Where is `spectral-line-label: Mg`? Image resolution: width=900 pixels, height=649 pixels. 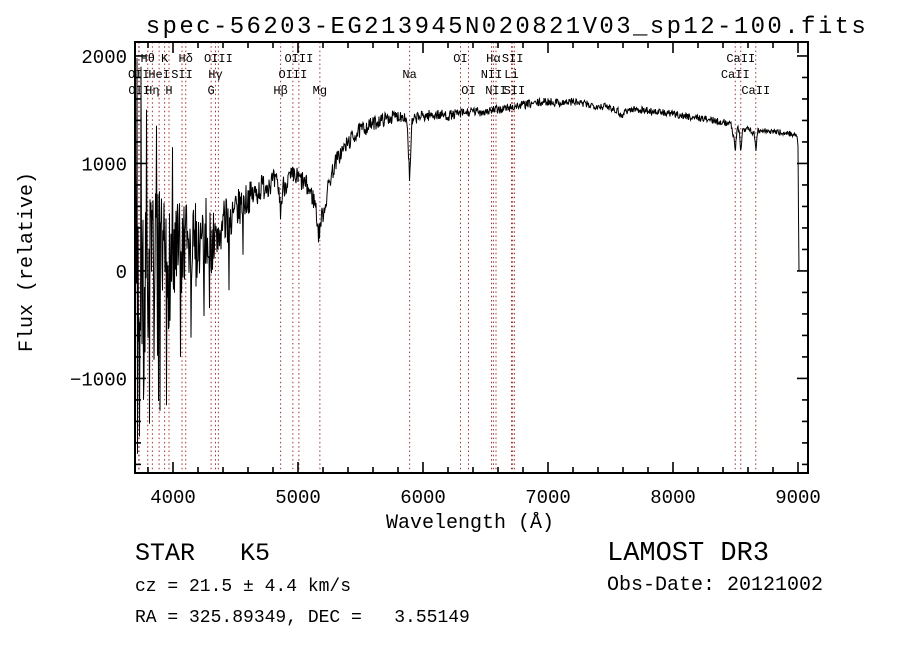
spectral-line-label: Mg is located at coordinates (320, 91).